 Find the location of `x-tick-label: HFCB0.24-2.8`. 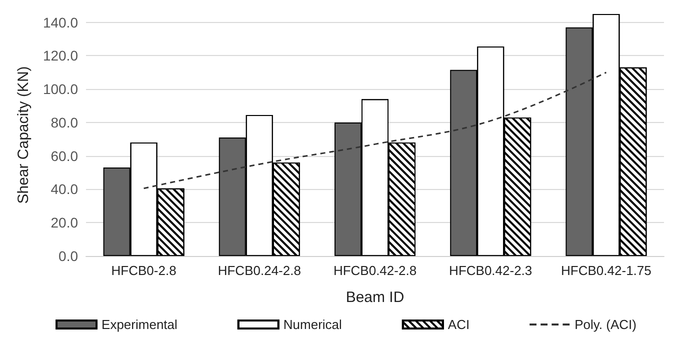

x-tick-label: HFCB0.24-2.8 is located at coordinates (259, 270).